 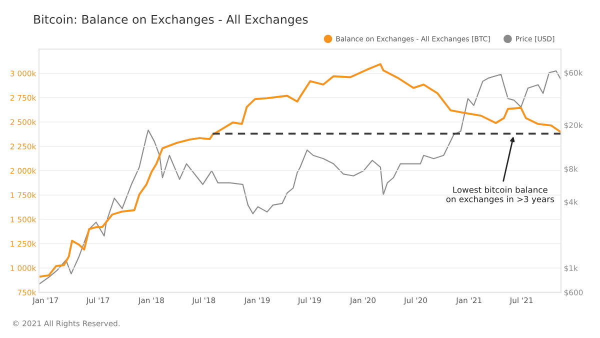 I want to click on chart-title: Bitcoin: Balance on Exchanges - All Exchanges, so click(x=171, y=20).